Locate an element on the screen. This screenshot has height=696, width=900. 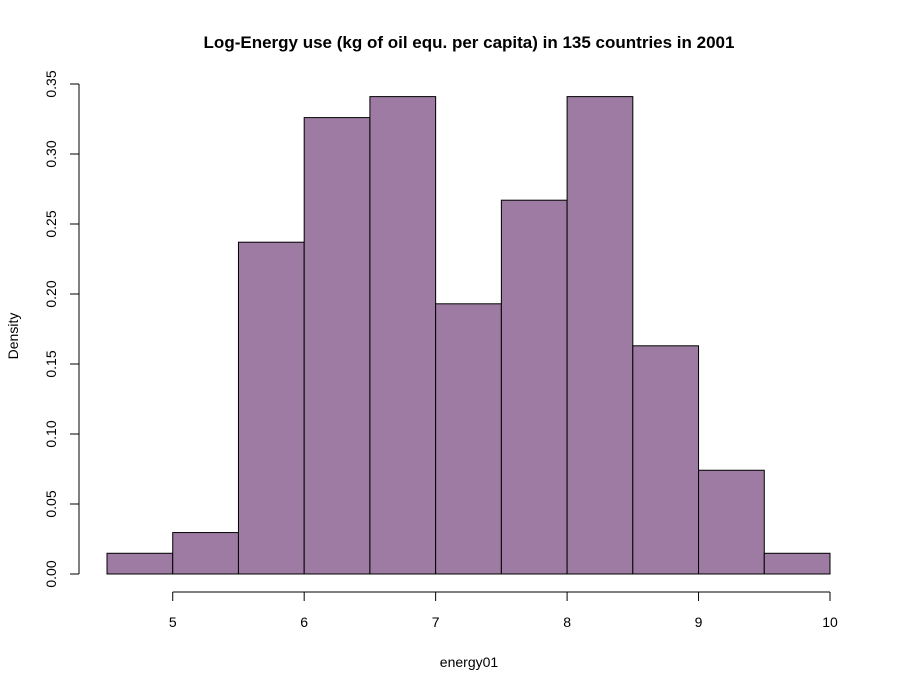
y-tick-label: 0.10 is located at coordinates (51, 433).